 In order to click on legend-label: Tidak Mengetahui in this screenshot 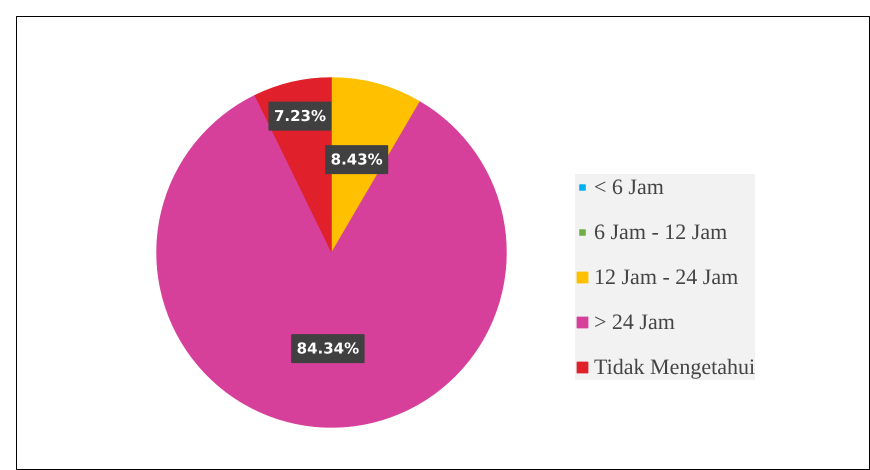, I will do `click(675, 367)`.